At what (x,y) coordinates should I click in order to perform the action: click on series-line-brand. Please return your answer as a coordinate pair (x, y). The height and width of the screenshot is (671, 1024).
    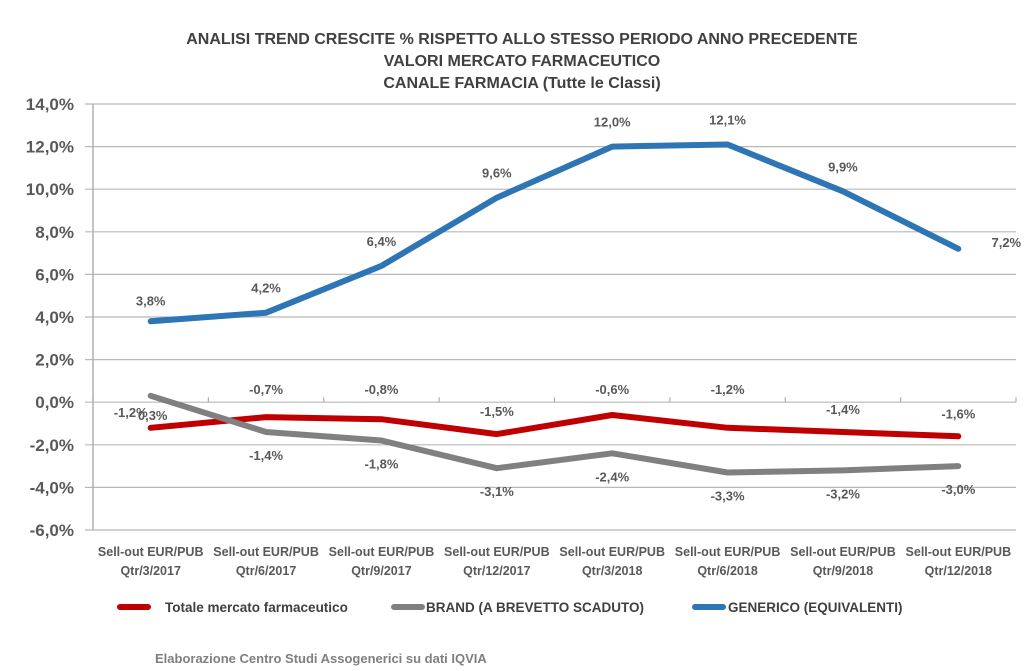
    Looking at the image, I should click on (554, 434).